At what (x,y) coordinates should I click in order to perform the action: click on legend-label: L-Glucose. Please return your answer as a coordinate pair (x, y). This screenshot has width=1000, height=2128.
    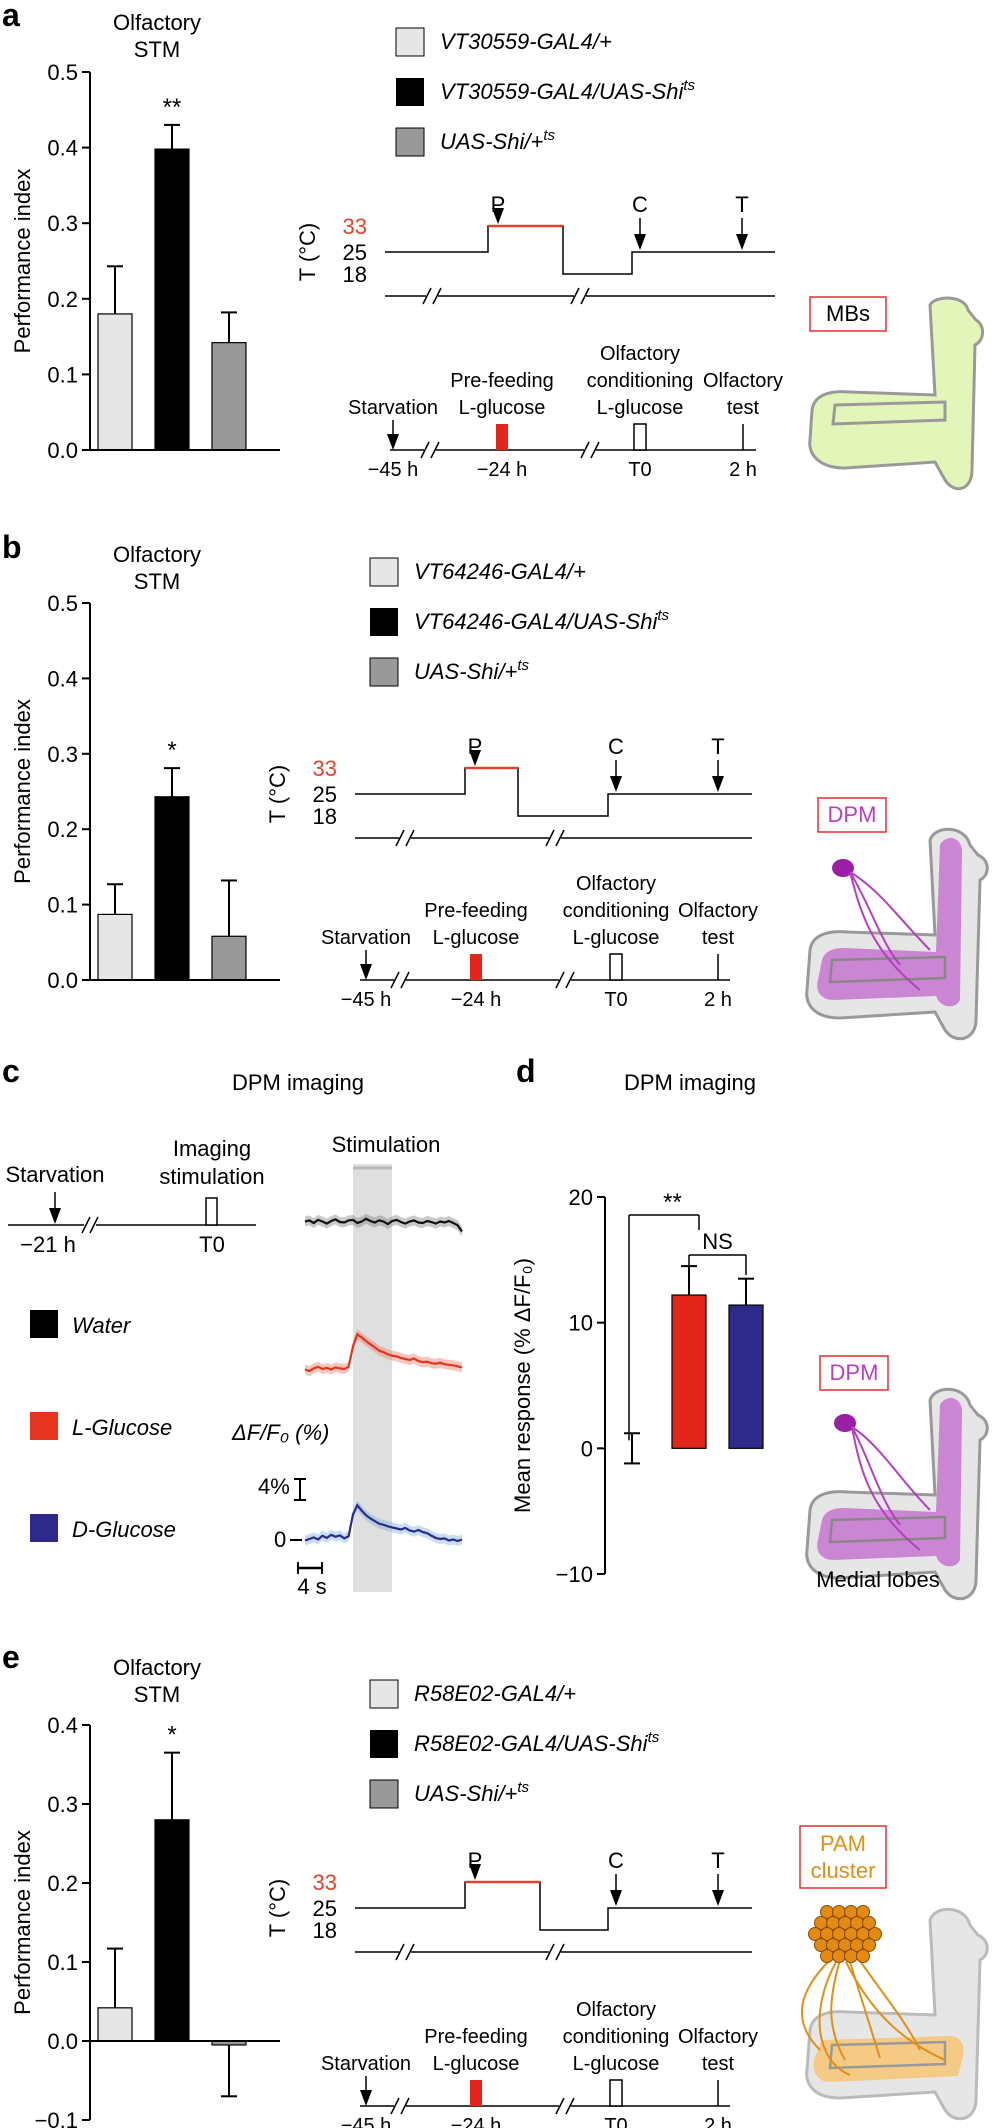
    Looking at the image, I should click on (122, 1427).